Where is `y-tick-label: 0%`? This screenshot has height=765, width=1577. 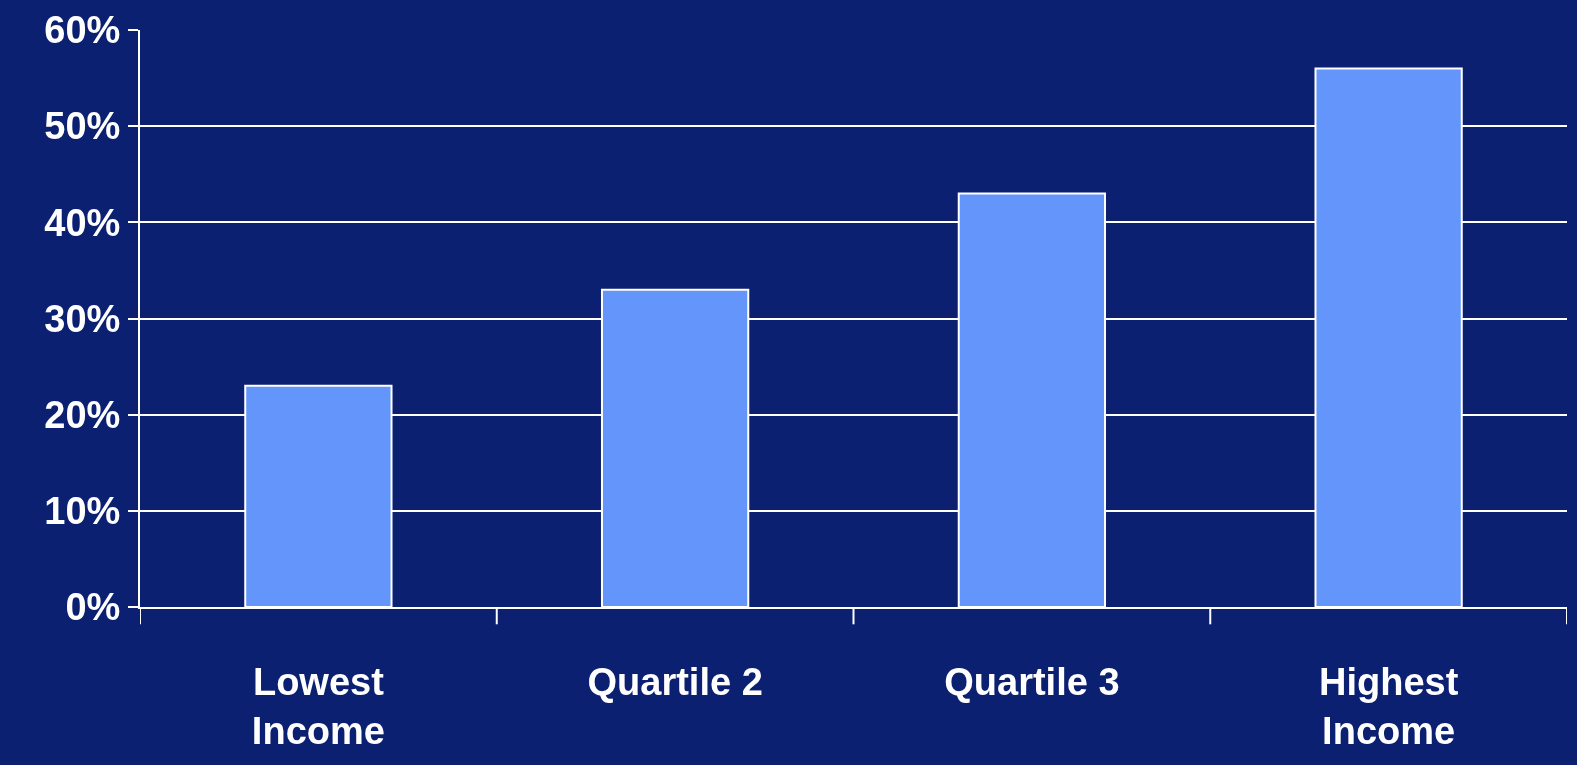 y-tick-label: 0% is located at coordinates (93, 607).